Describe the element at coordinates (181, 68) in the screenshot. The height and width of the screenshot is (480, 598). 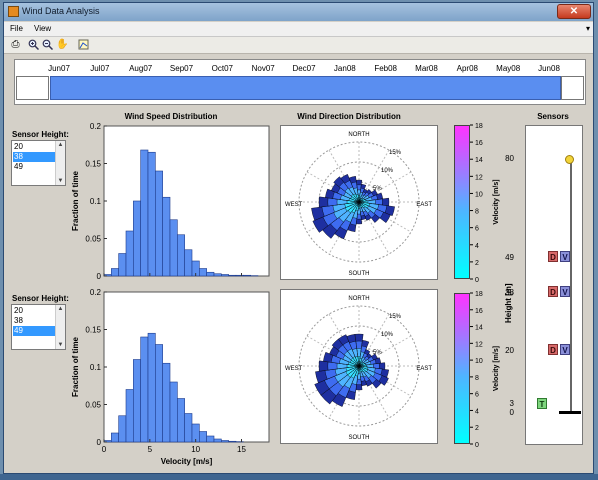
I see `timeline-month-label: Sep07` at that location.